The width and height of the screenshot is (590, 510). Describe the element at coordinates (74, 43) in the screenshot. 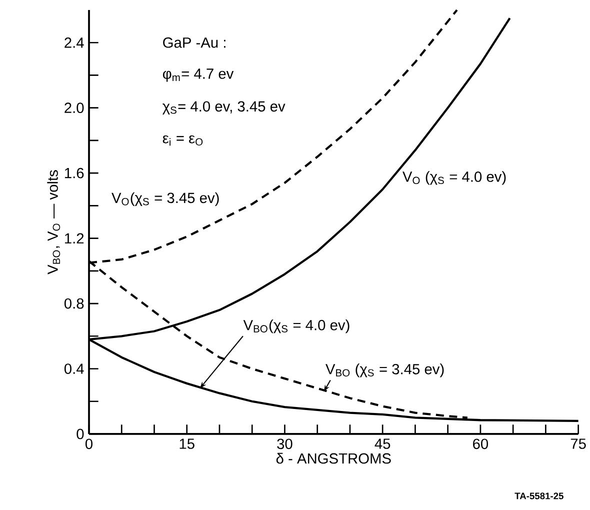

I see `y-tick-label: 2.4` at that location.